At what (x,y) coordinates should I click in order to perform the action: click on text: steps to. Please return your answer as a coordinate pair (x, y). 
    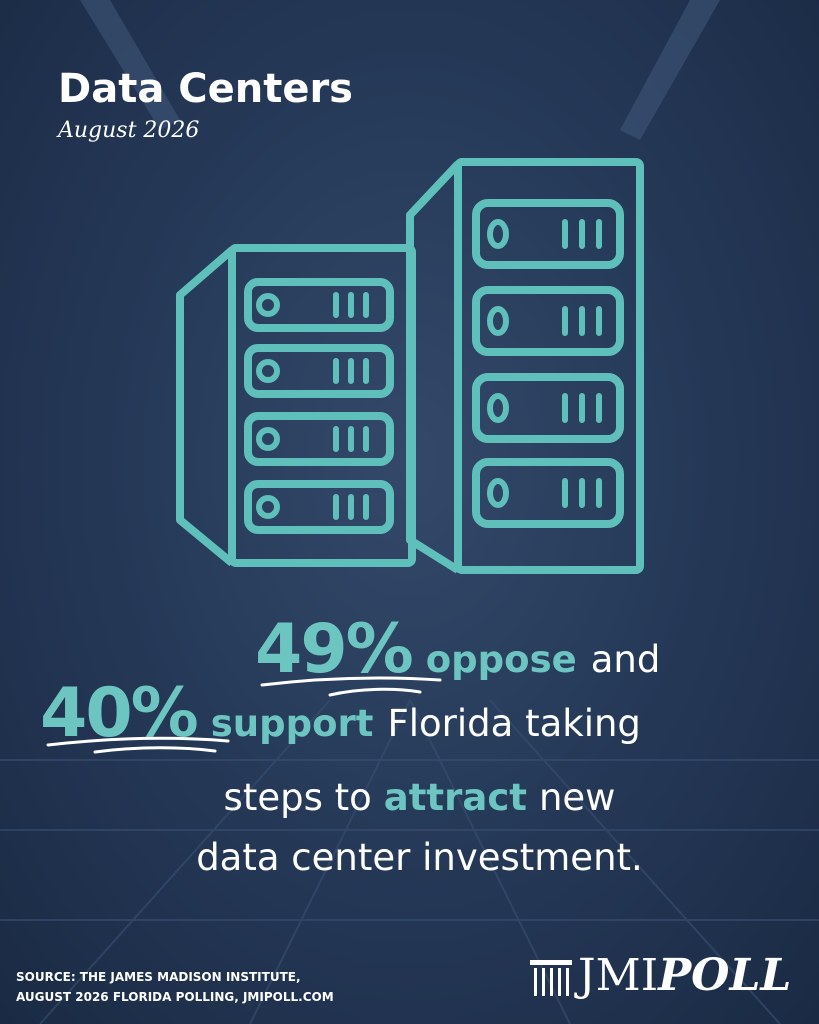
    Looking at the image, I should click on (297, 797).